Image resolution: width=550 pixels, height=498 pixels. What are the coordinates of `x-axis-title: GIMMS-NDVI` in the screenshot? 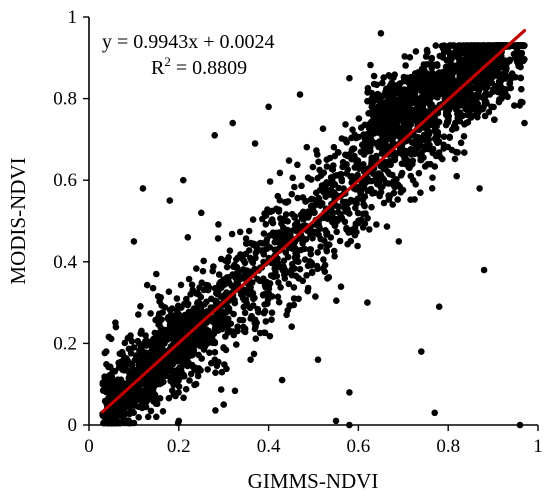 It's located at (313, 481).